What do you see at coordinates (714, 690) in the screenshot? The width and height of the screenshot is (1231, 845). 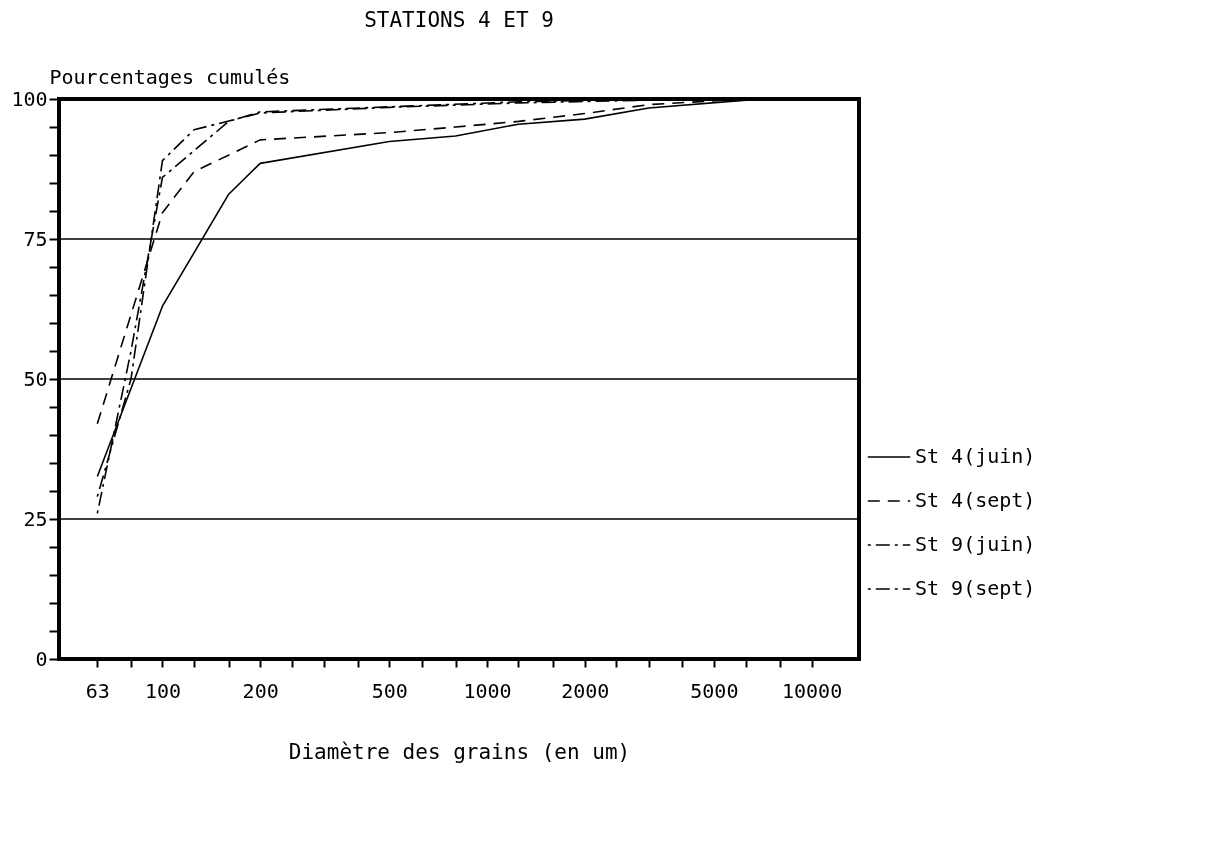 I see `x-tick-label: 5000` at bounding box center [714, 690].